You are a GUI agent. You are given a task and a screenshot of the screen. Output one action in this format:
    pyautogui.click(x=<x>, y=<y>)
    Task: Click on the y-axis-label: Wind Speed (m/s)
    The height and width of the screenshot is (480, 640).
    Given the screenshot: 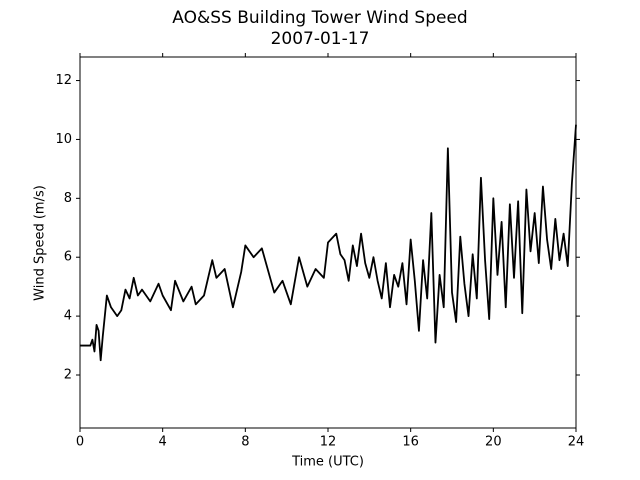 What is the action you would take?
    pyautogui.click(x=40, y=243)
    